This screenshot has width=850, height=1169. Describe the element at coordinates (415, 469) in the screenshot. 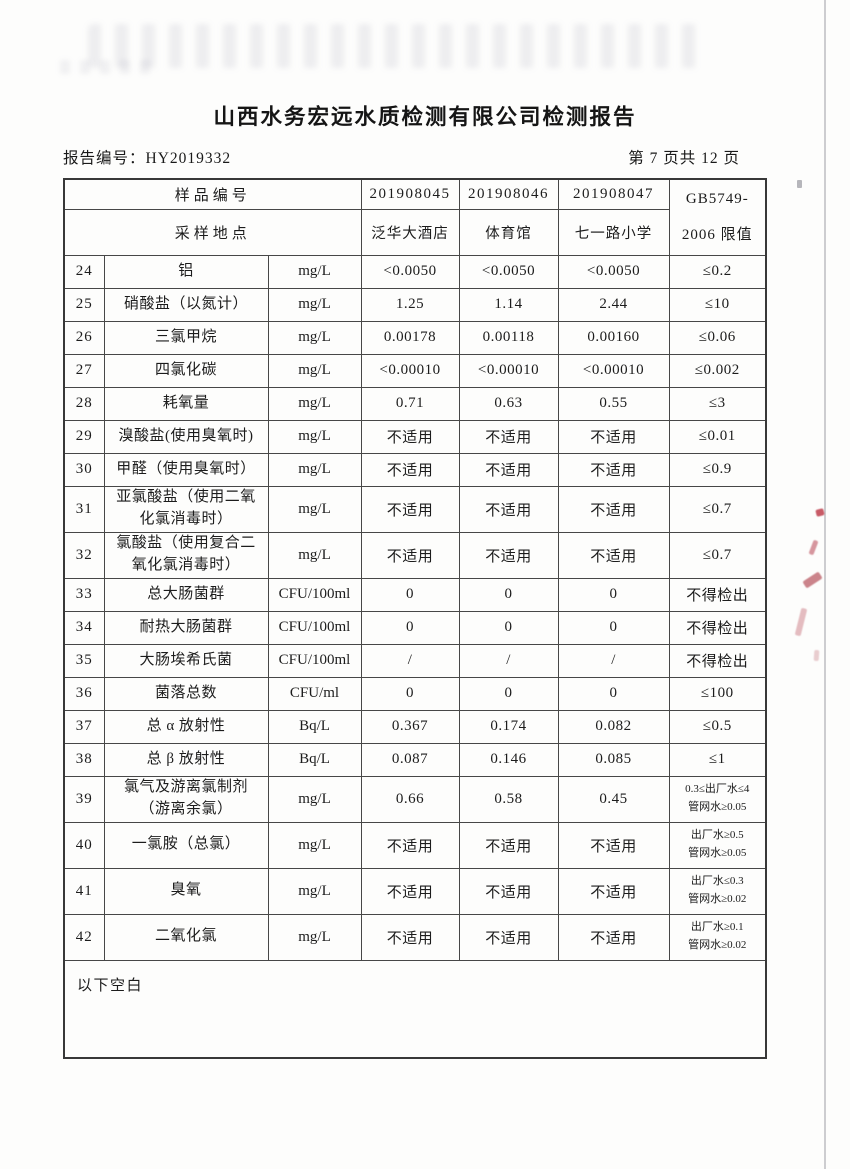

I see `table-row: 30 甲醛（使用臭氧时） mg/L 不适用 不适用 不适用 ≤0.9` at that location.